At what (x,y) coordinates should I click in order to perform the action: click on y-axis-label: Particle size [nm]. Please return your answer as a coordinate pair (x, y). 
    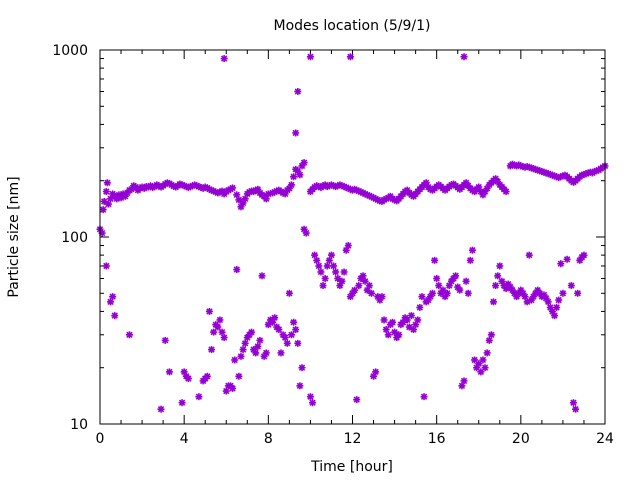
    Looking at the image, I should click on (14, 236).